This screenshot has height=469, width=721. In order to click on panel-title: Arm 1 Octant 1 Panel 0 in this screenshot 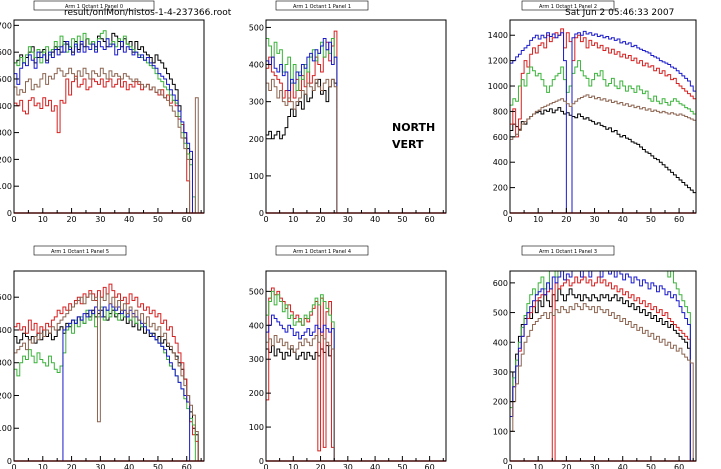, I will do `click(94, 7)`.